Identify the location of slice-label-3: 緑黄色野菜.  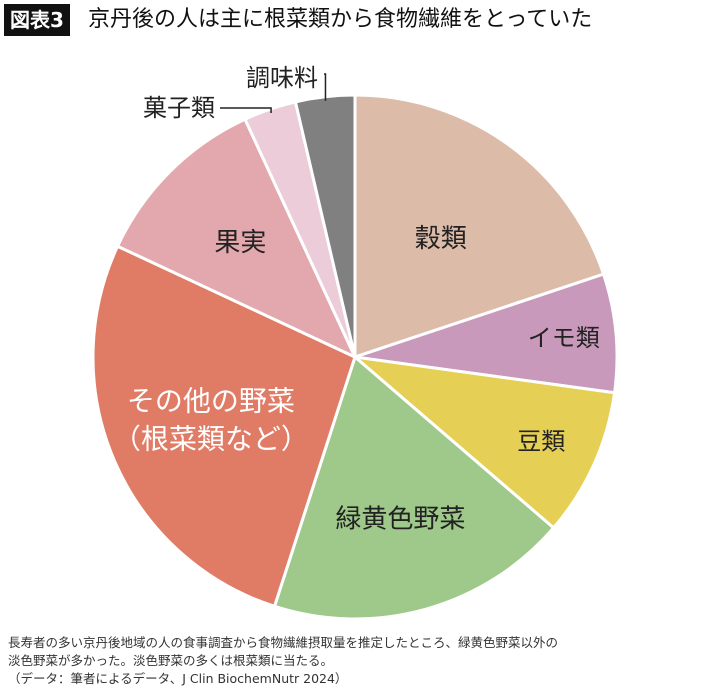
(400, 520).